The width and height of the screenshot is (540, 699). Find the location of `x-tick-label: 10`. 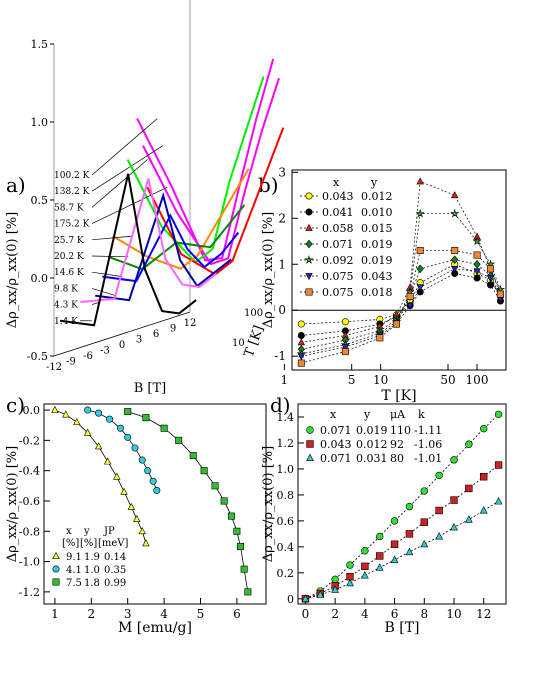

x-tick-label: 10 is located at coordinates (380, 380).